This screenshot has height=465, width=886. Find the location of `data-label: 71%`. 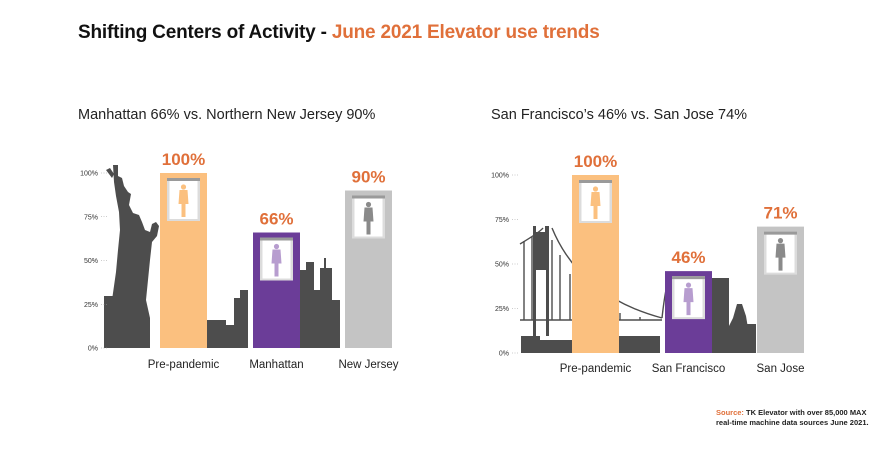

data-label: 71% is located at coordinates (780, 213).